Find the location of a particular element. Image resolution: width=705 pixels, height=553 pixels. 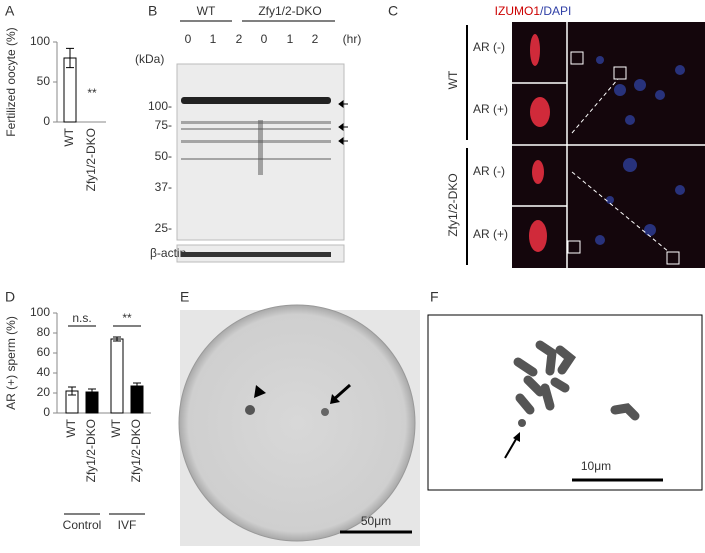

y-tick-label: 50 is located at coordinates (44, 81).